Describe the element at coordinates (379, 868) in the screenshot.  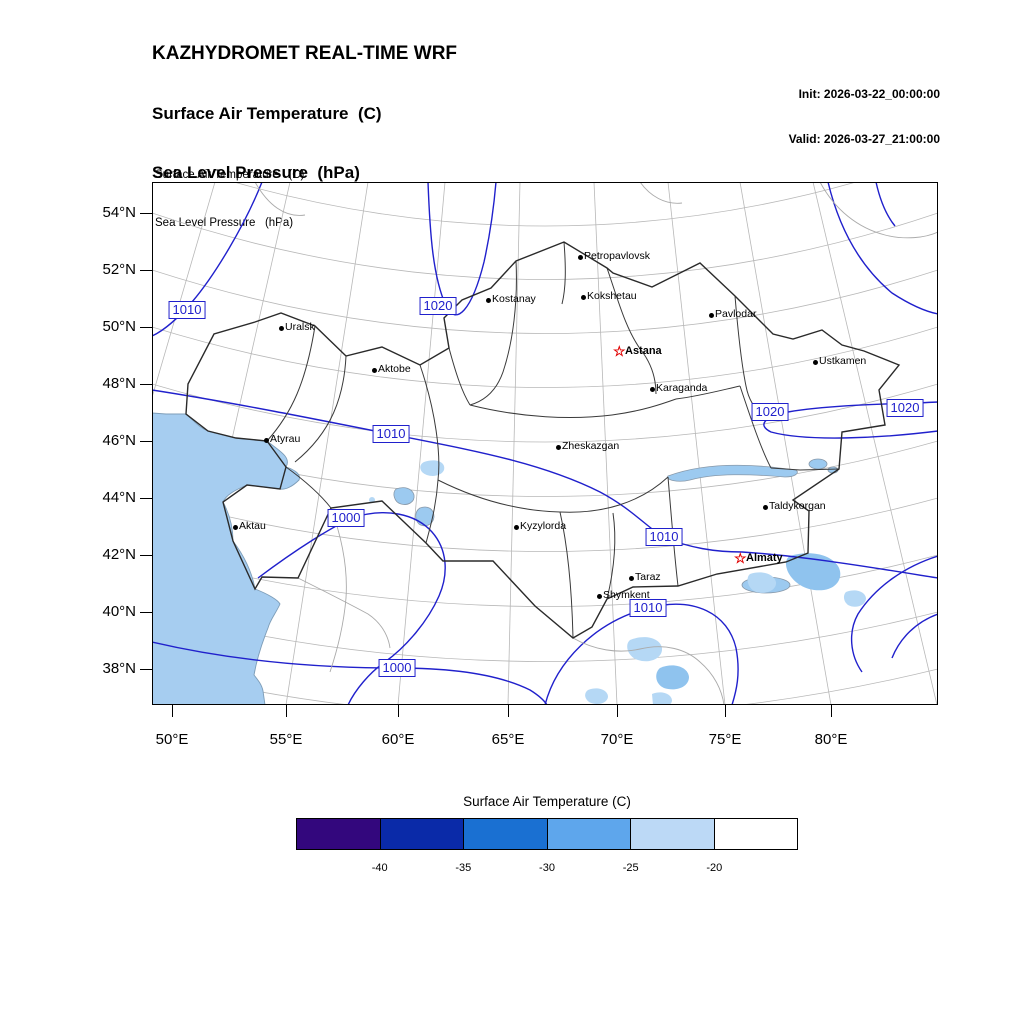
I see `legend-tick-label: -40` at that location.